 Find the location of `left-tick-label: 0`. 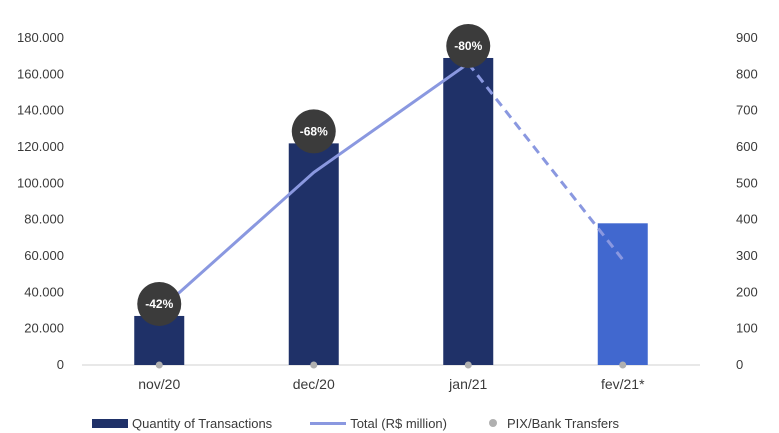

left-tick-label: 0 is located at coordinates (60, 364).